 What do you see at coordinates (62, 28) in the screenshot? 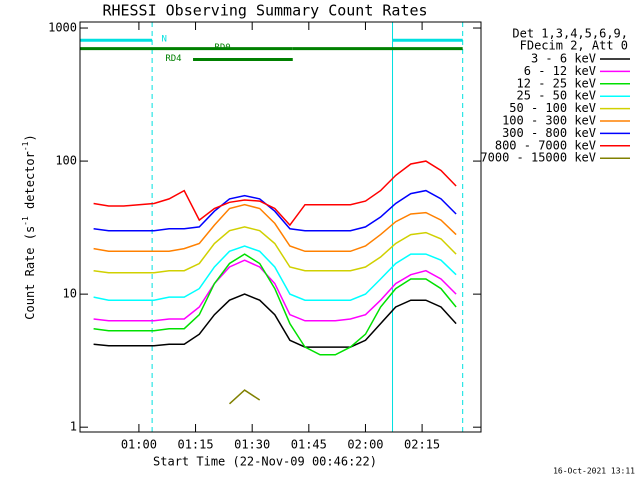
I see `y-tick-label: 1000` at bounding box center [62, 28].